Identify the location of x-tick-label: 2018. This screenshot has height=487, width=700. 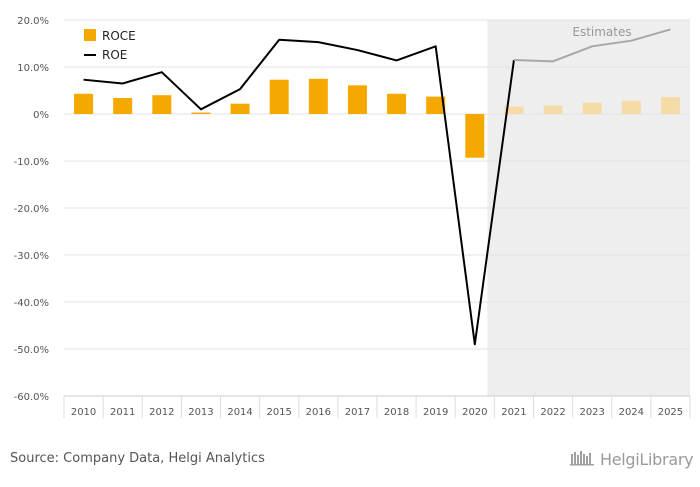
(396, 412).